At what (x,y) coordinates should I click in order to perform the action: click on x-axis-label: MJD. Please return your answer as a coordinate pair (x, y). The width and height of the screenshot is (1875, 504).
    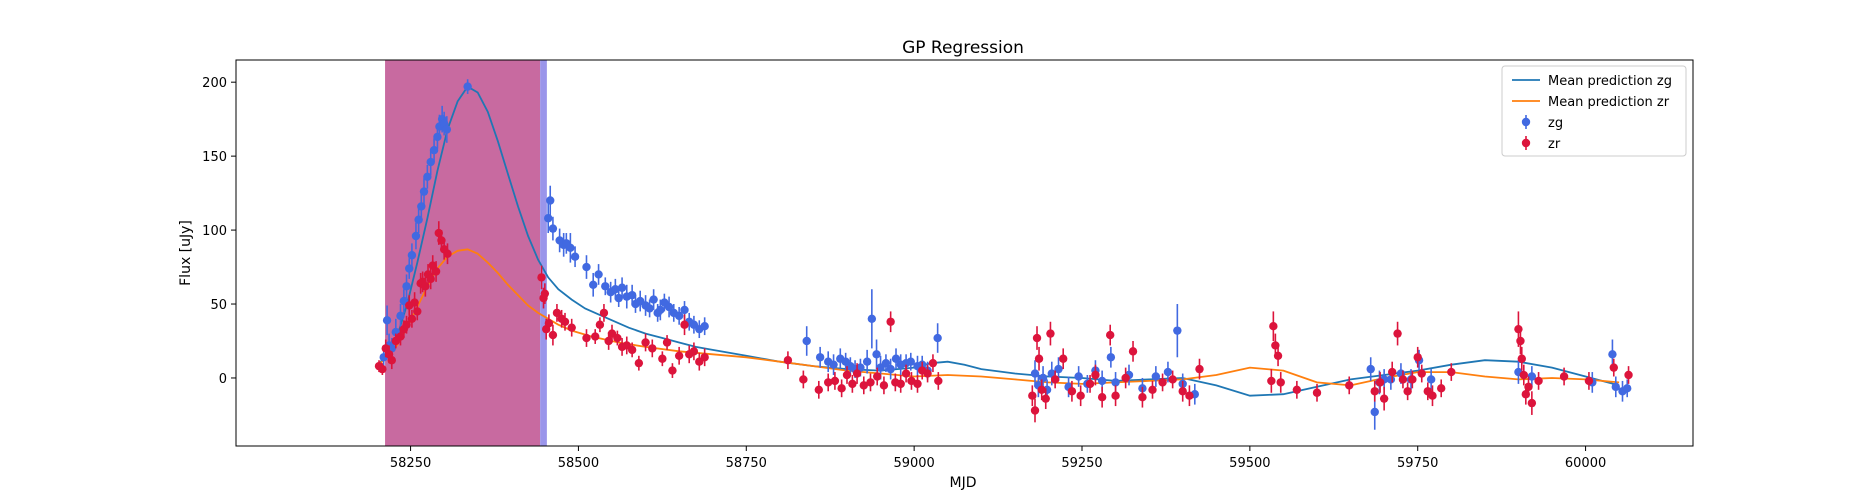
    Looking at the image, I should click on (963, 483).